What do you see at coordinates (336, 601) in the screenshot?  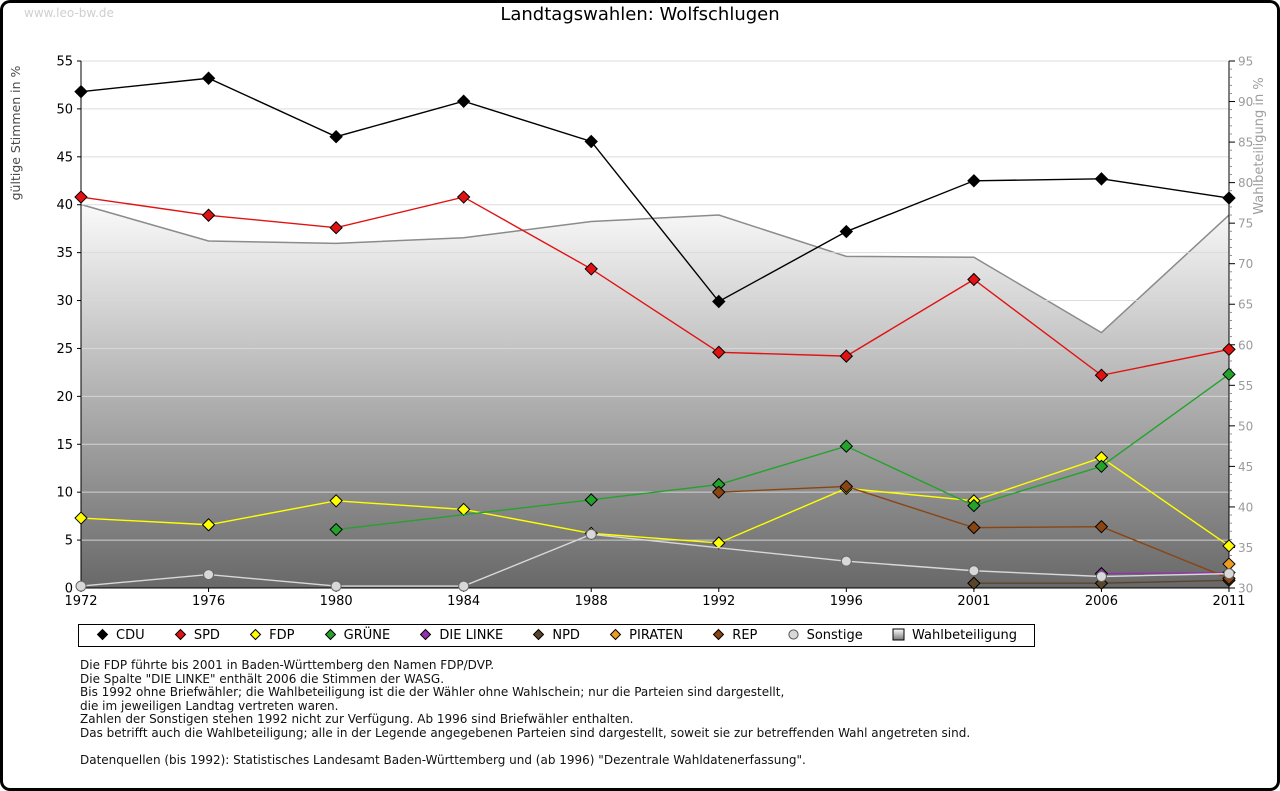 I see `svg-text: 1980` at bounding box center [336, 601].